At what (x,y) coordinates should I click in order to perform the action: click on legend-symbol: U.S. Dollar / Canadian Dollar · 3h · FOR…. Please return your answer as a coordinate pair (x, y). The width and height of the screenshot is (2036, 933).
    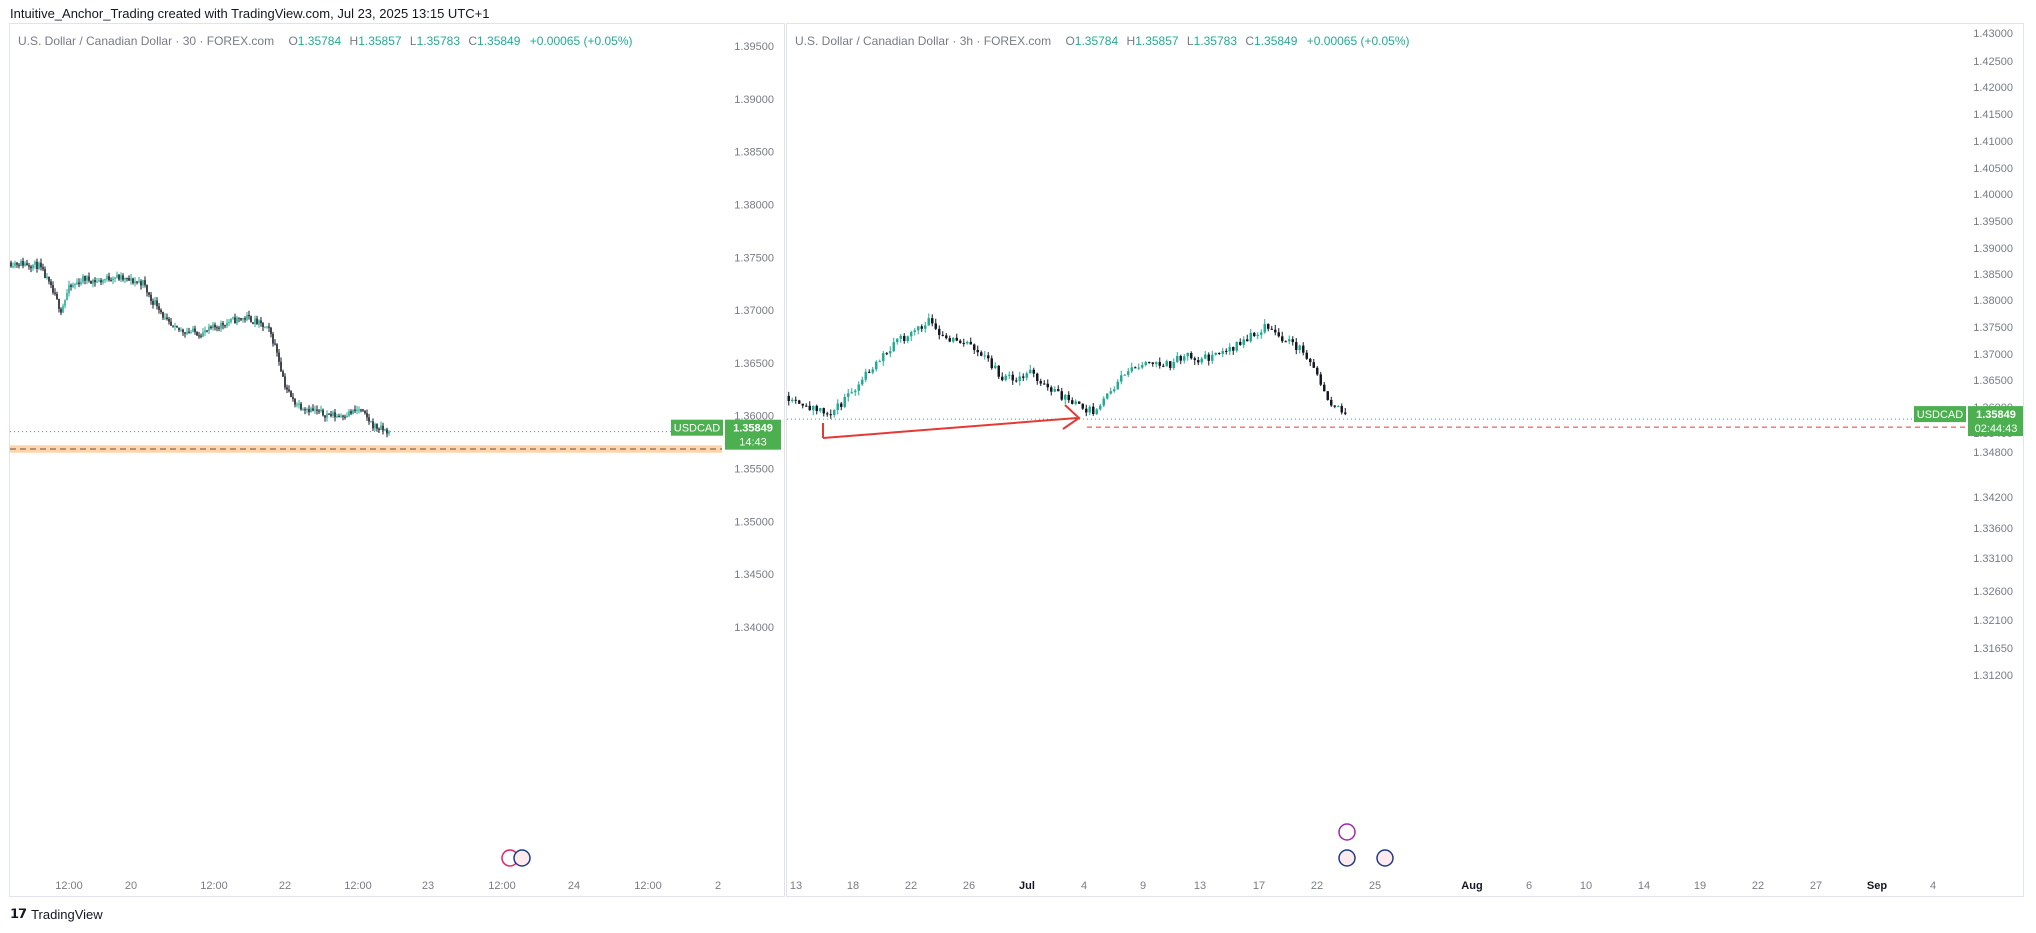
    Looking at the image, I should click on (923, 41).